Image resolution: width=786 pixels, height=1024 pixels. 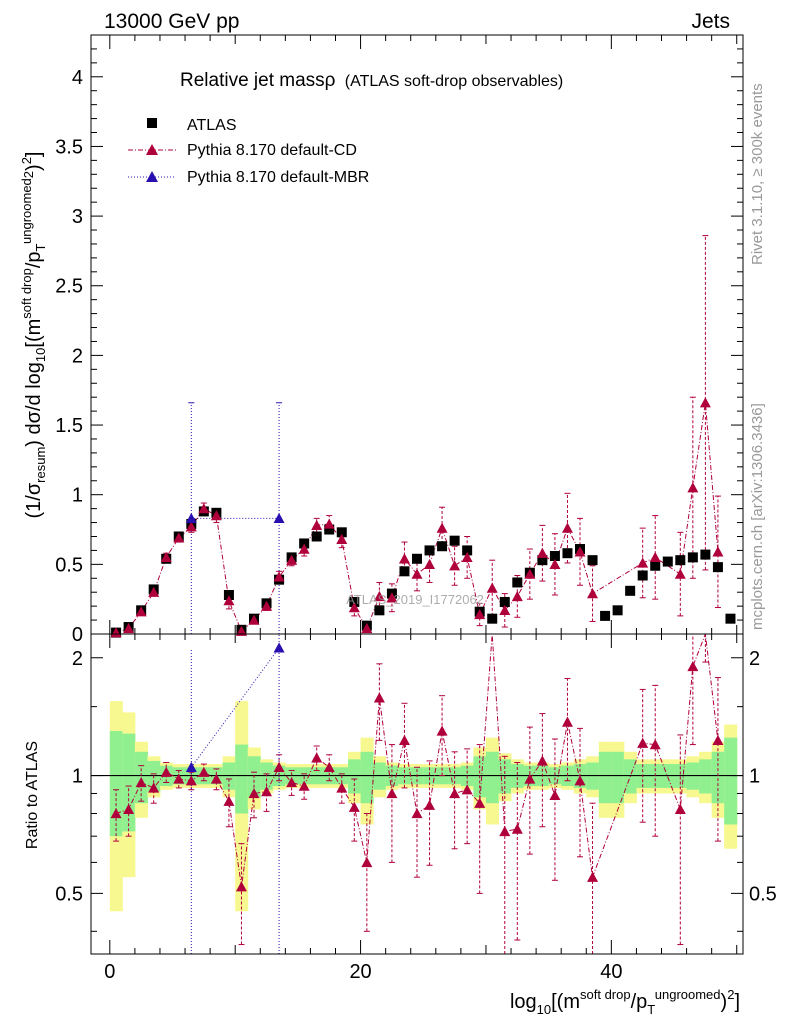 What do you see at coordinates (152, 149) in the screenshot?
I see `legend-marker-cd` at bounding box center [152, 149].